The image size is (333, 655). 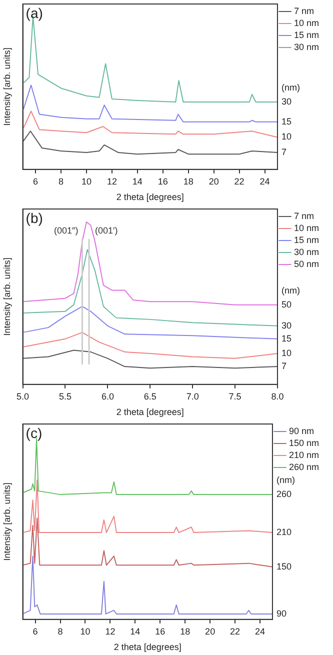 I want to click on x-tick-label: 7.0, so click(x=192, y=396).